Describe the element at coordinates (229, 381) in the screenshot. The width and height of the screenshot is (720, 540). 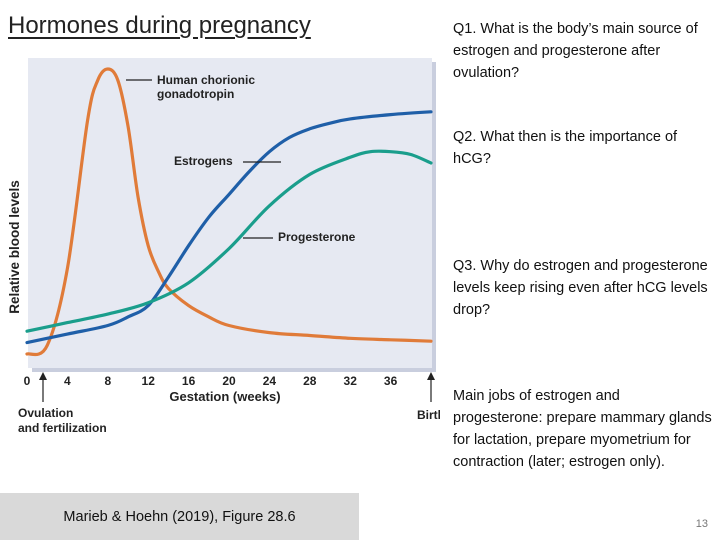
I see `x-tick-label: 20` at that location.